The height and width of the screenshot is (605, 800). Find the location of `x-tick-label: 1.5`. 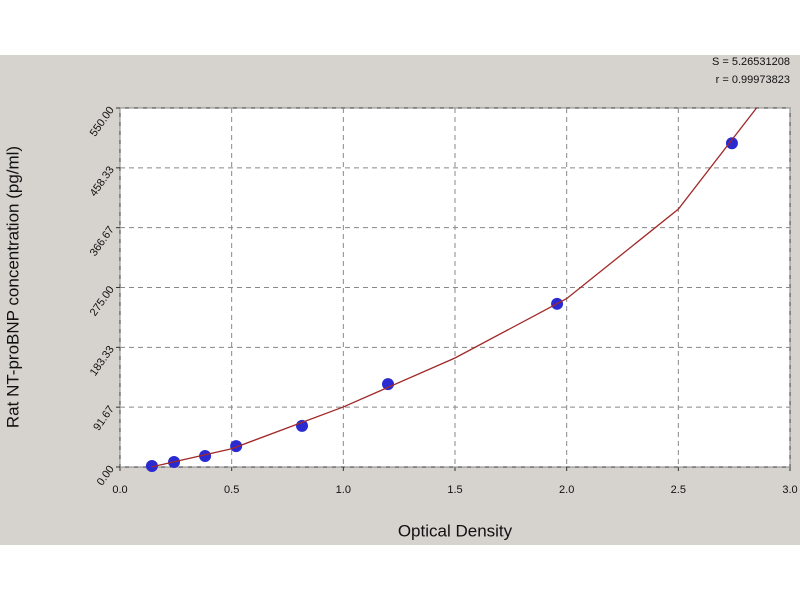

x-tick-label: 1.5 is located at coordinates (454, 490).